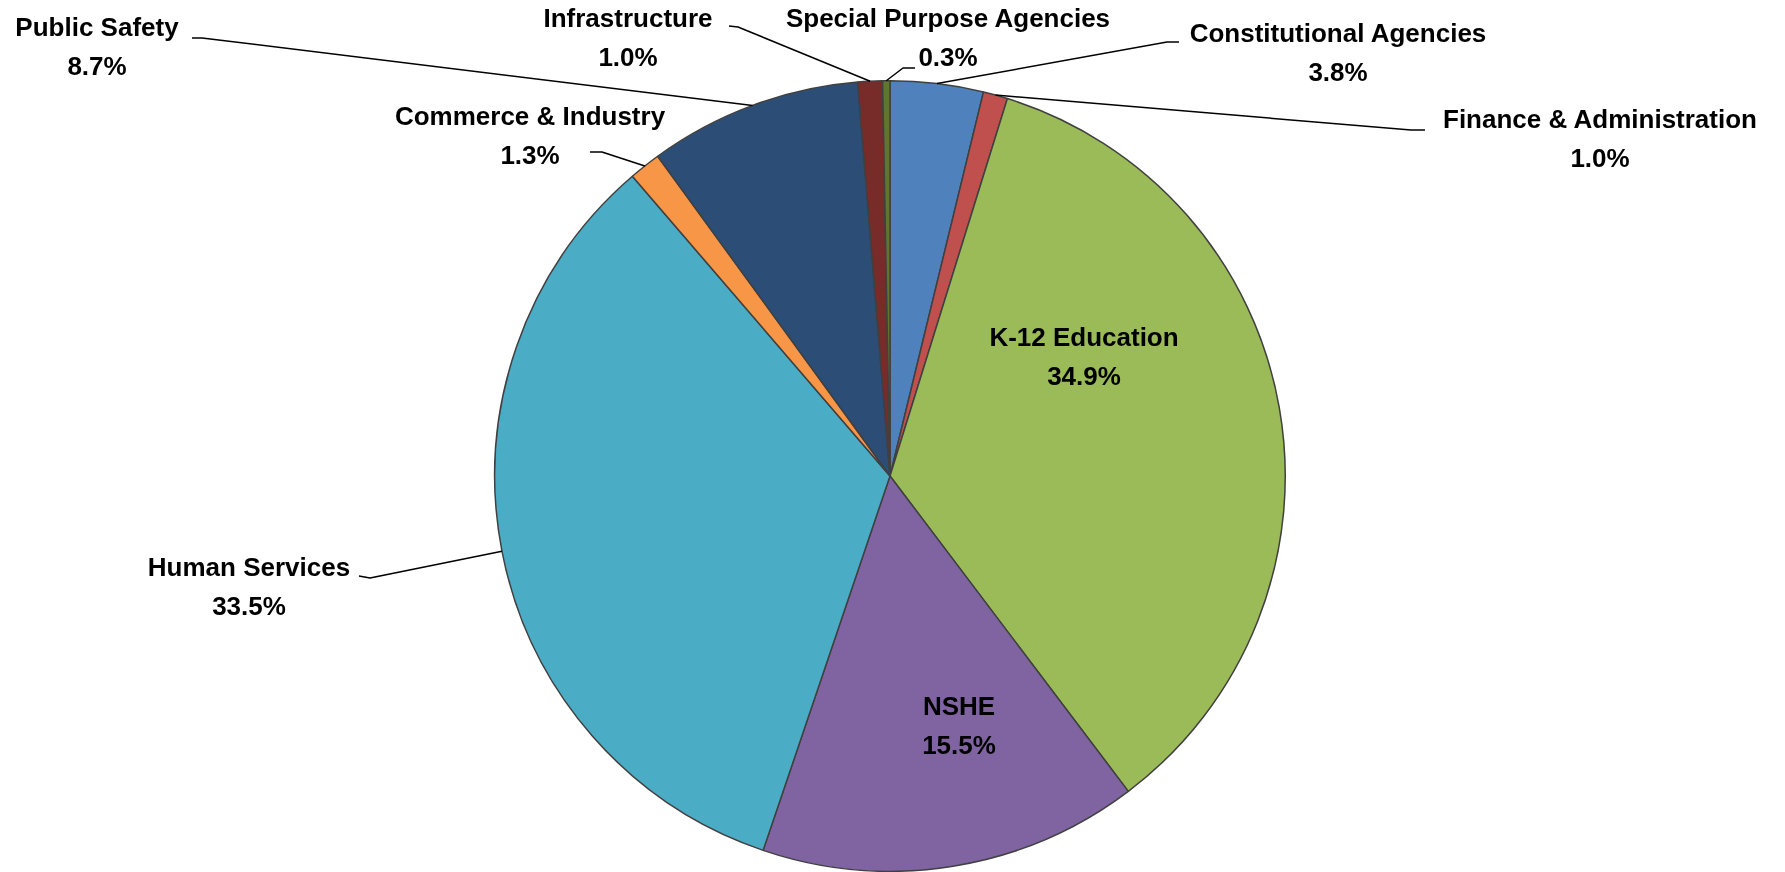 This screenshot has height=872, width=1785. What do you see at coordinates (97, 27) in the screenshot?
I see `slice-label: Public Safety` at bounding box center [97, 27].